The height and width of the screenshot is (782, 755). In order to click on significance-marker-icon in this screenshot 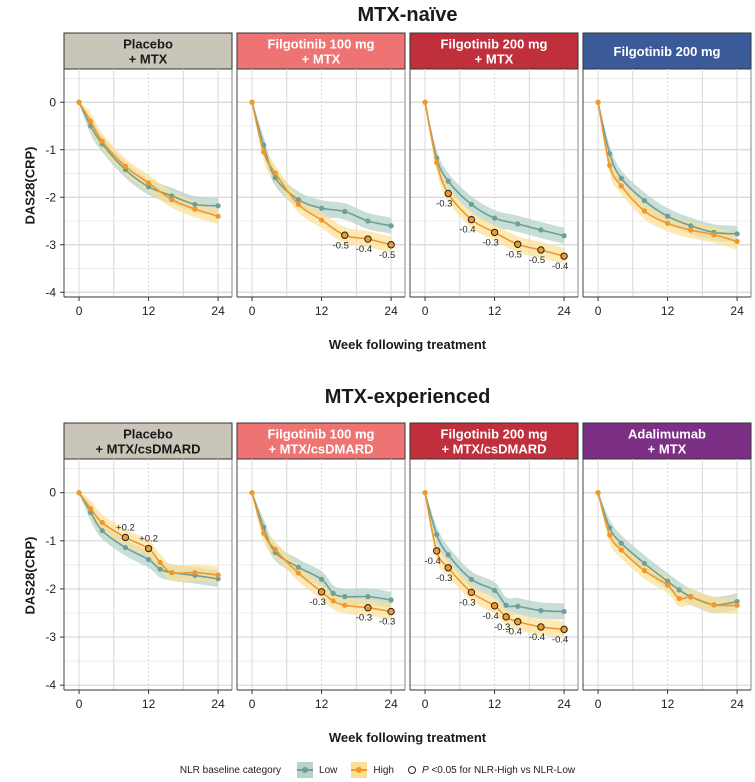, I will do `click(411, 770)`.